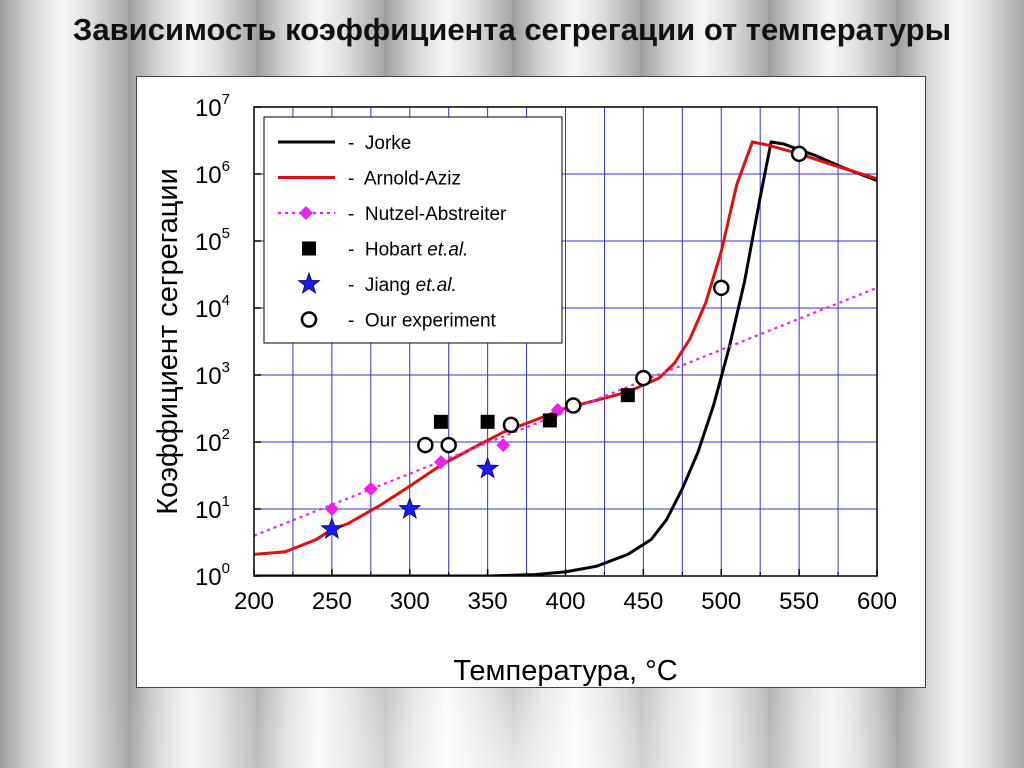  I want to click on legend-swatch-jiang, so click(309, 282).